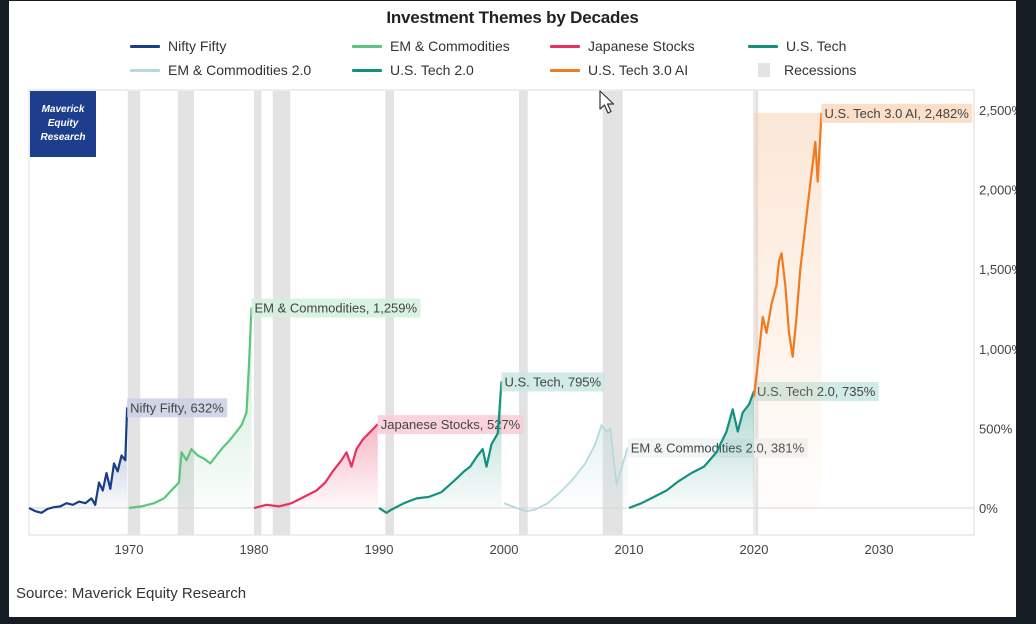 This screenshot has height=624, width=1036. I want to click on y-tick-label: 1,000%, so click(997, 349).